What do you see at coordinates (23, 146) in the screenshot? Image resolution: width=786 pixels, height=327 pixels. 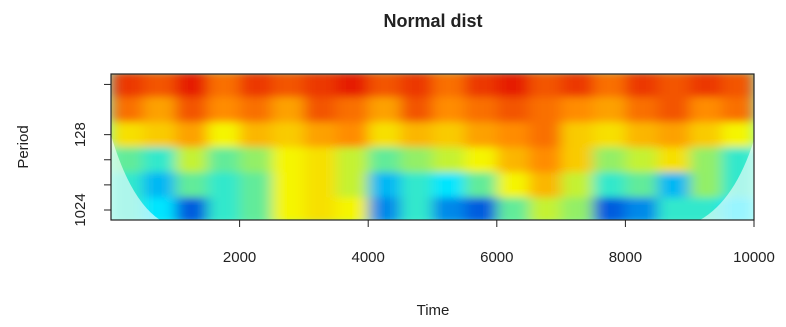 I see `y-axis-label: Period` at bounding box center [23, 146].